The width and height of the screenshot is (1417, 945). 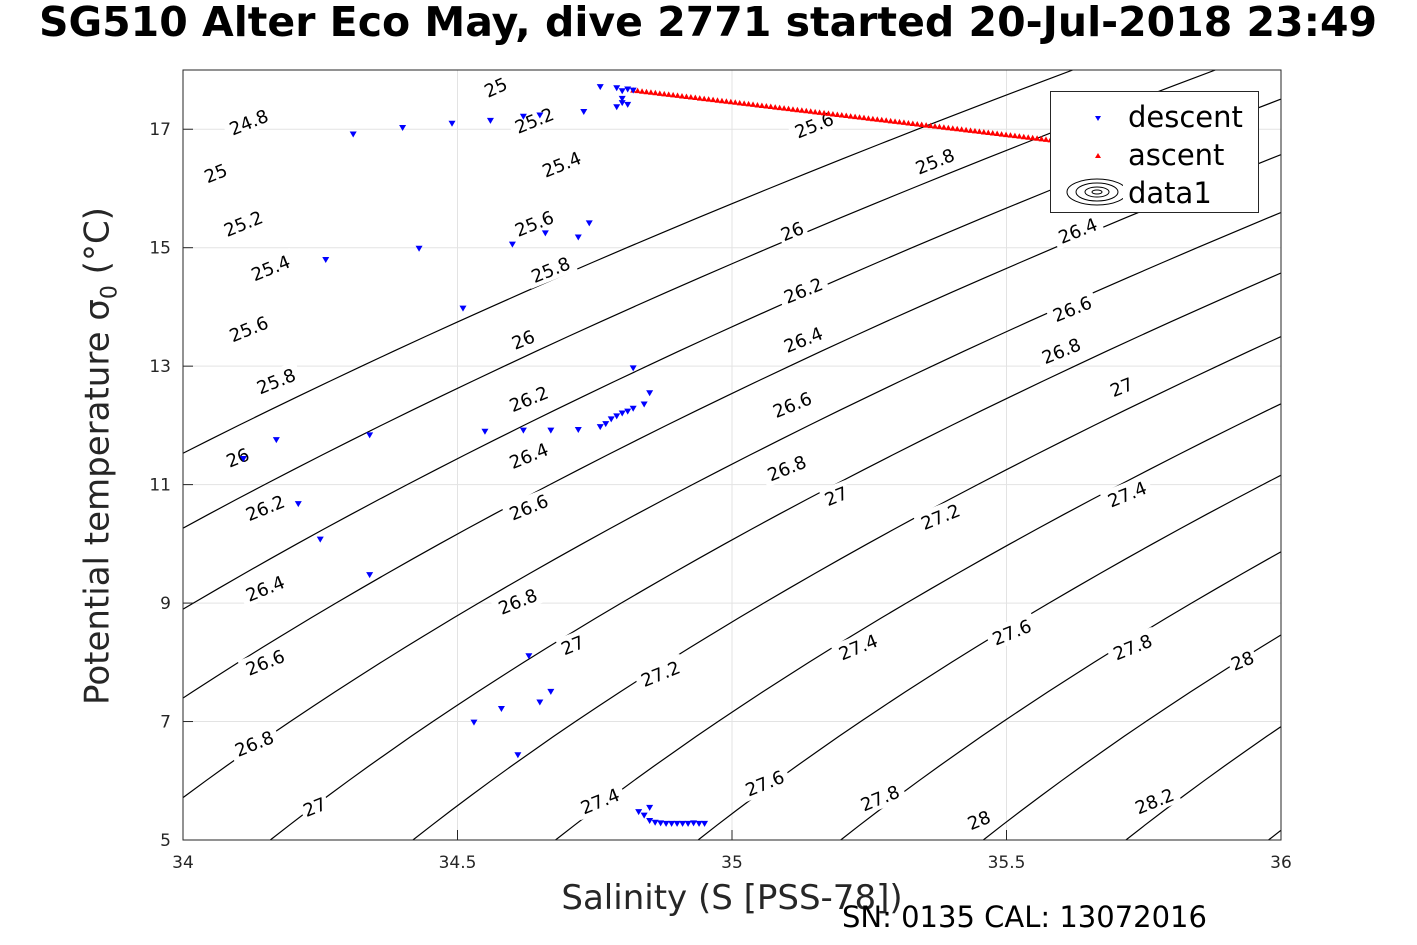 What do you see at coordinates (160, 249) in the screenshot?
I see `y-tick-label: 15` at bounding box center [160, 249].